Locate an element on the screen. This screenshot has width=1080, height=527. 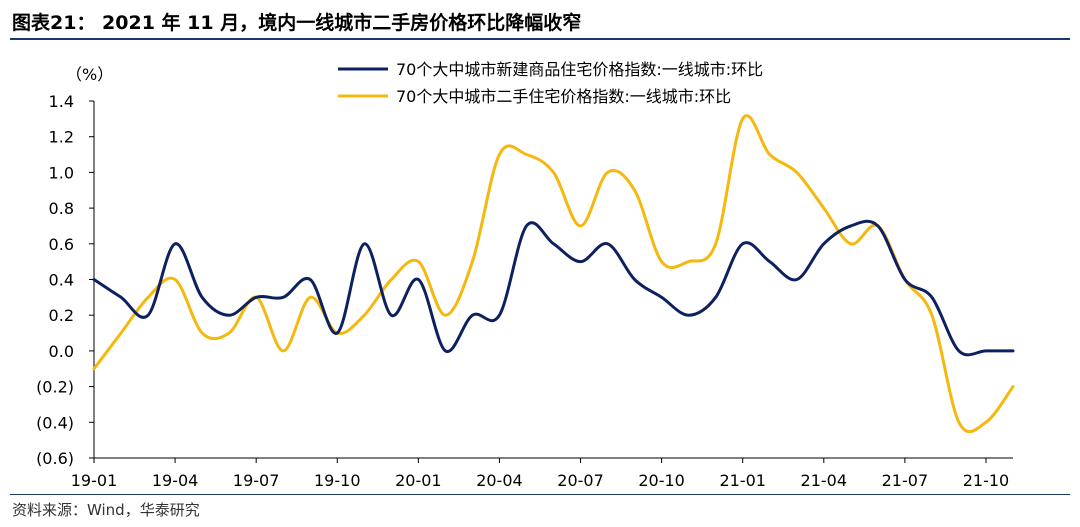
y-tick-label: (0.4) is located at coordinates (55, 422).